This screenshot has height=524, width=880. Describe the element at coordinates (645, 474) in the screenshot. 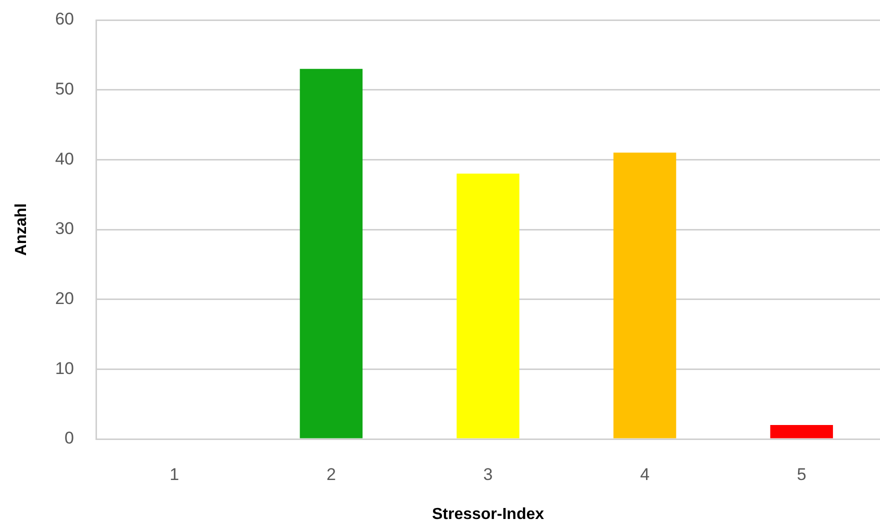

I see `x-tick-label: 4` at that location.